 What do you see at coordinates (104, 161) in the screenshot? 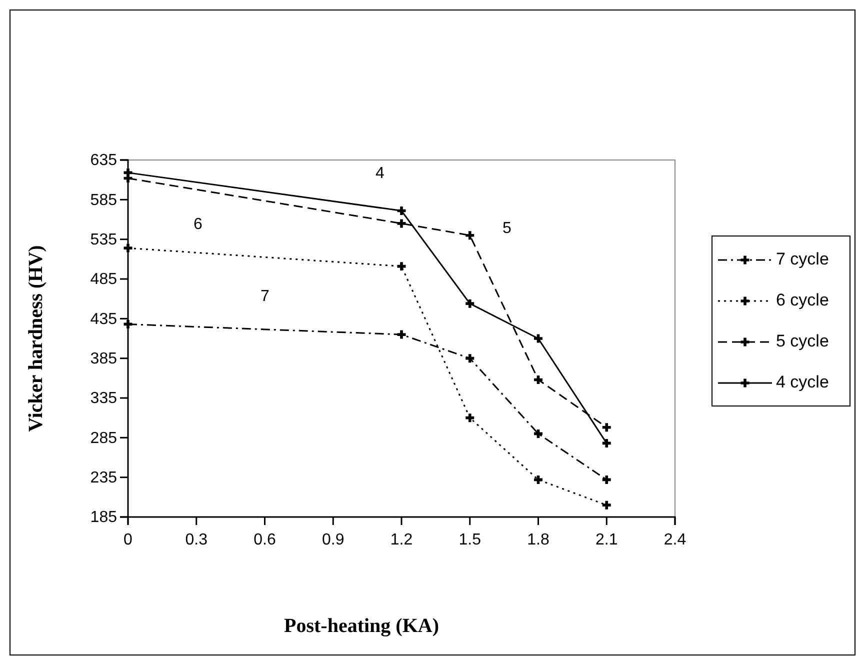
I see `y-tick-label: 635` at bounding box center [104, 161].